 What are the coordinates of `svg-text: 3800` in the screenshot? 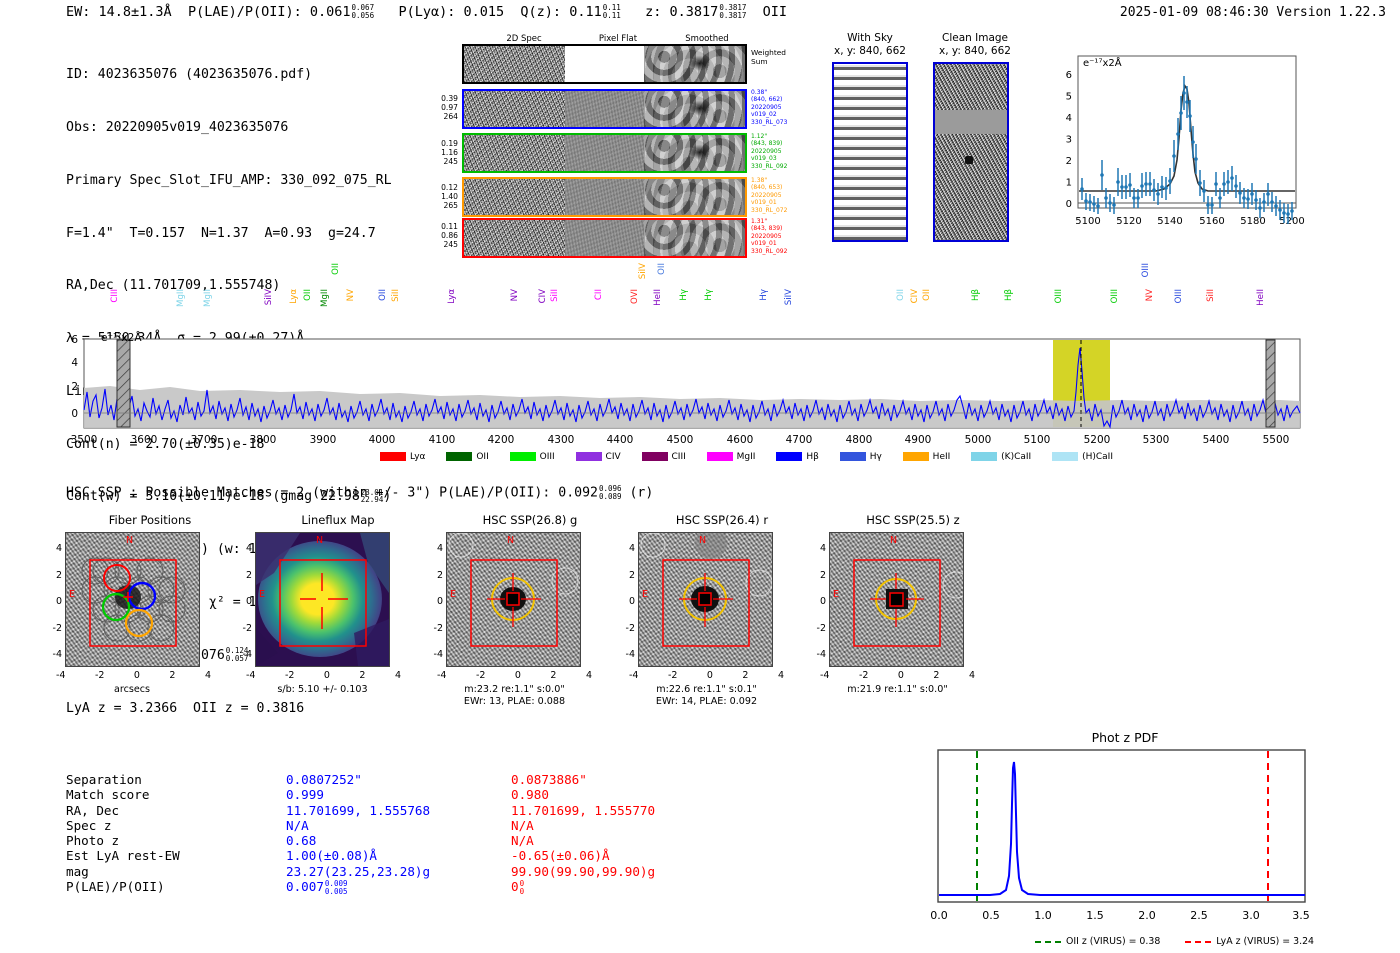 It's located at (263, 440).